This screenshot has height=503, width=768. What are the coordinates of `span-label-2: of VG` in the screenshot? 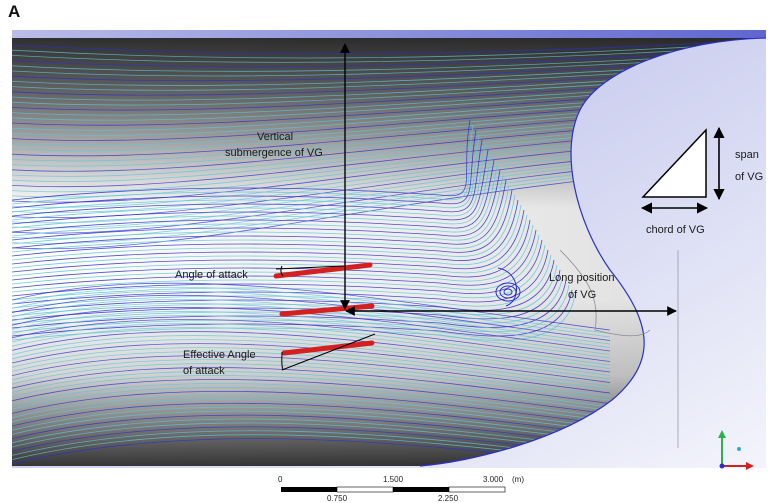 It's located at (749, 177).